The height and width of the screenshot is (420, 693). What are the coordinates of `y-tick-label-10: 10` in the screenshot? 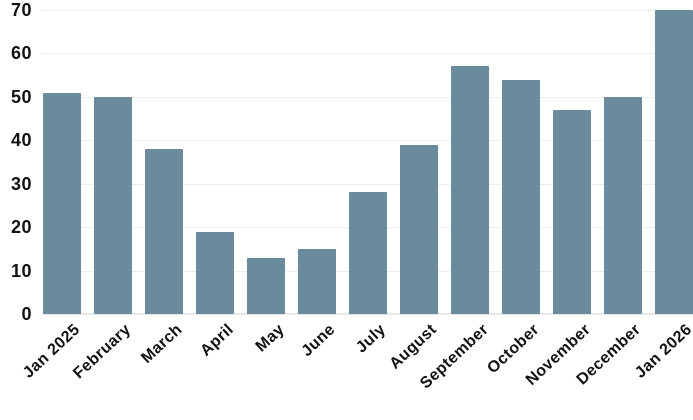 It's located at (21, 270).